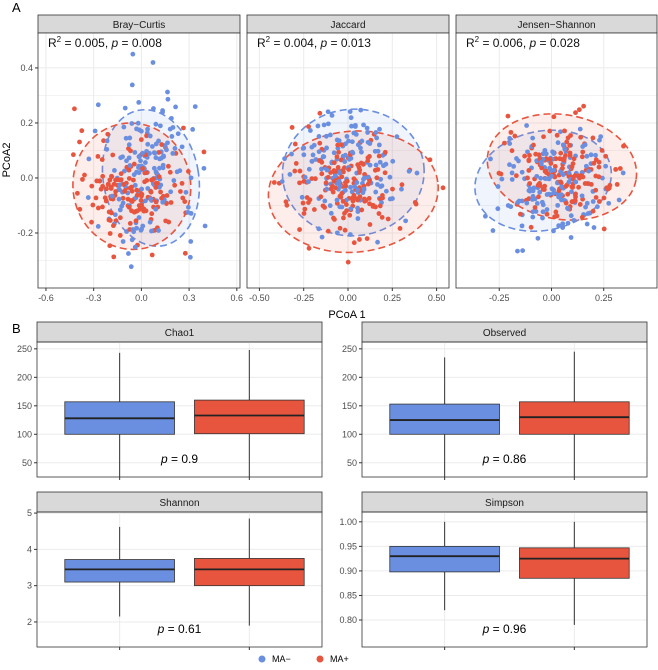  I want to click on x-tick-label: 0.25, so click(604, 298).